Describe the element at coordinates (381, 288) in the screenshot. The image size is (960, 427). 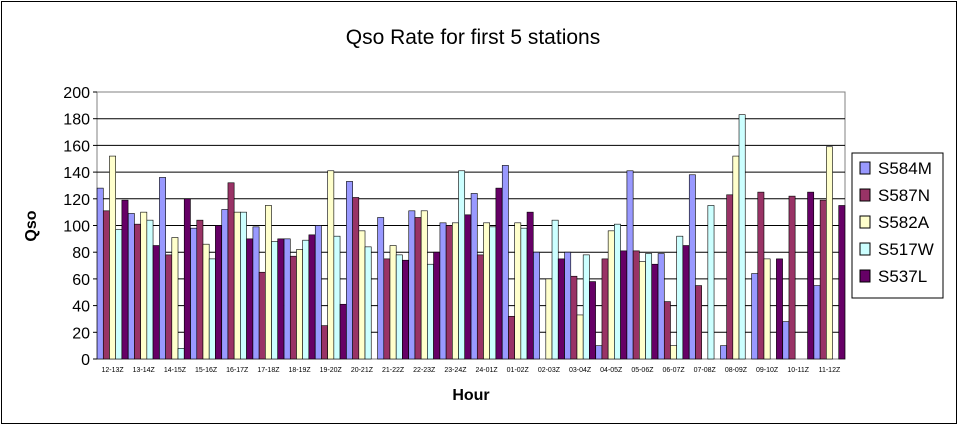
I see `bar-s584m-21-22z` at that location.